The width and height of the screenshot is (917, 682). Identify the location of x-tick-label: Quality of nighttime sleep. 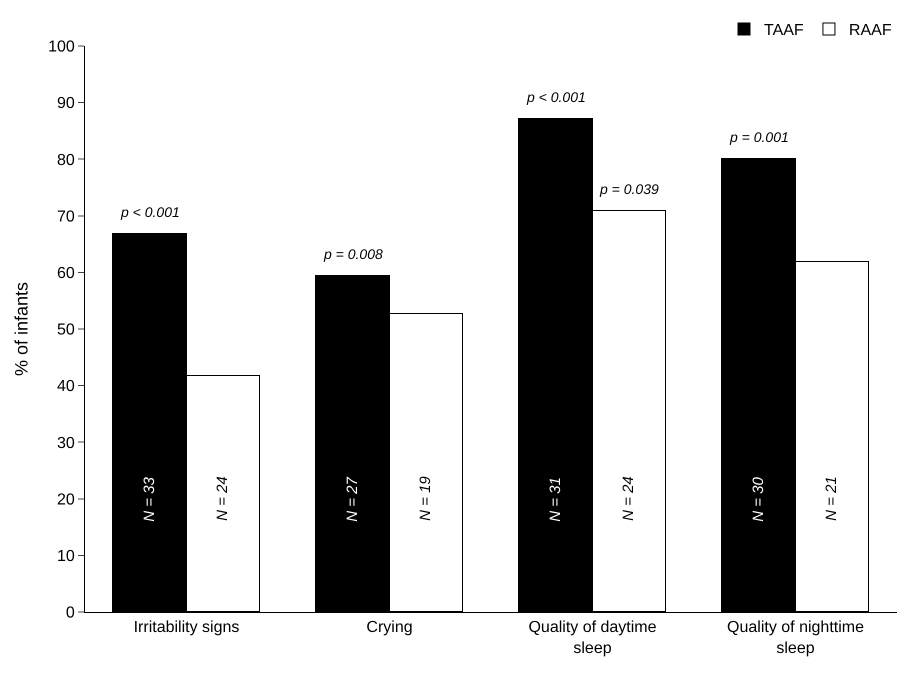
(795, 638).